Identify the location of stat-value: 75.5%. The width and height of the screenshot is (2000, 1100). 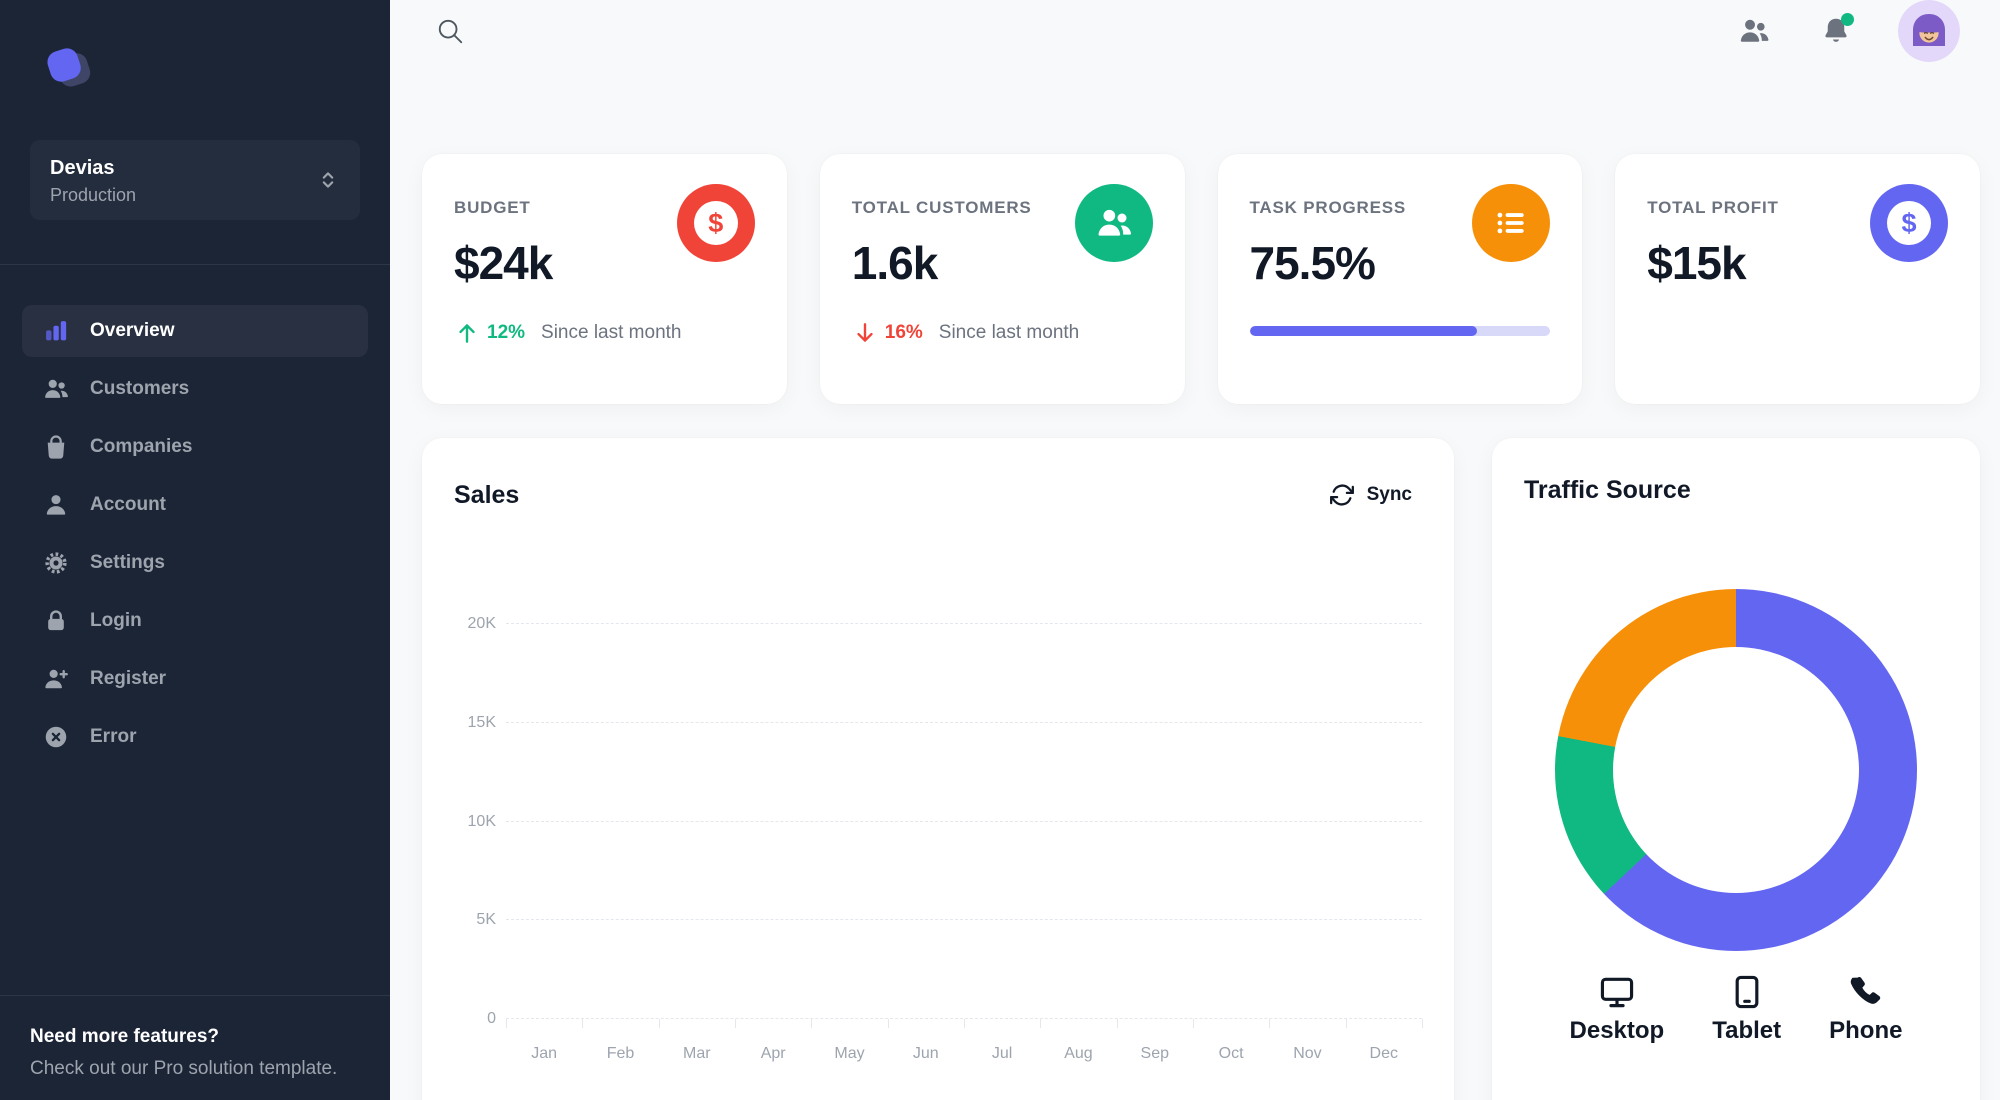
(1312, 263).